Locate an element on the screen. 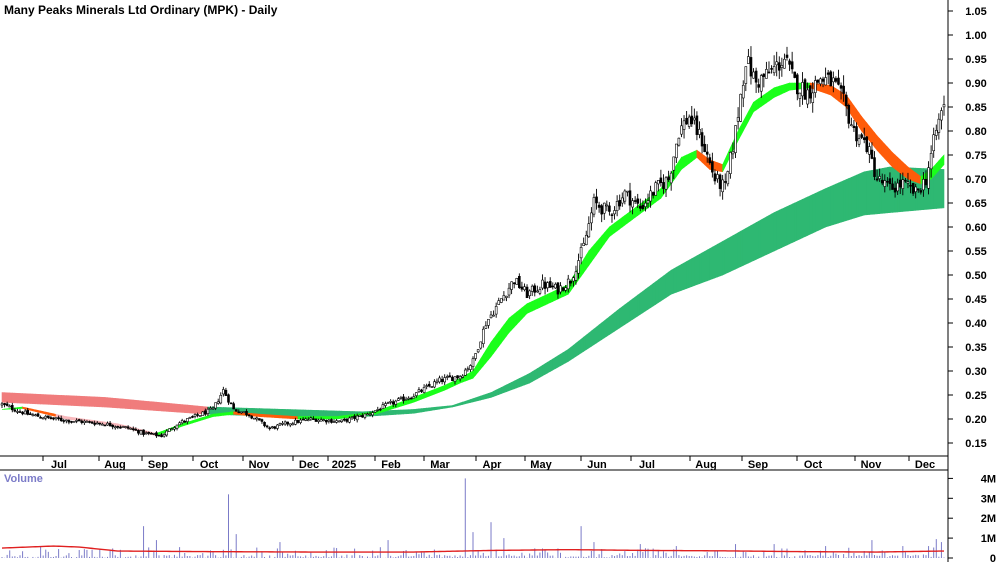 Image resolution: width=1000 pixels, height=562 pixels. volume-tick-label: 4M is located at coordinates (988, 479).